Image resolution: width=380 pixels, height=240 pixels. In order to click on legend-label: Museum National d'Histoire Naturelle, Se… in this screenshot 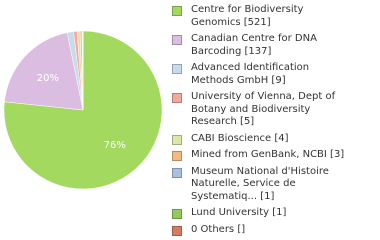, I will do `click(260, 183)`.